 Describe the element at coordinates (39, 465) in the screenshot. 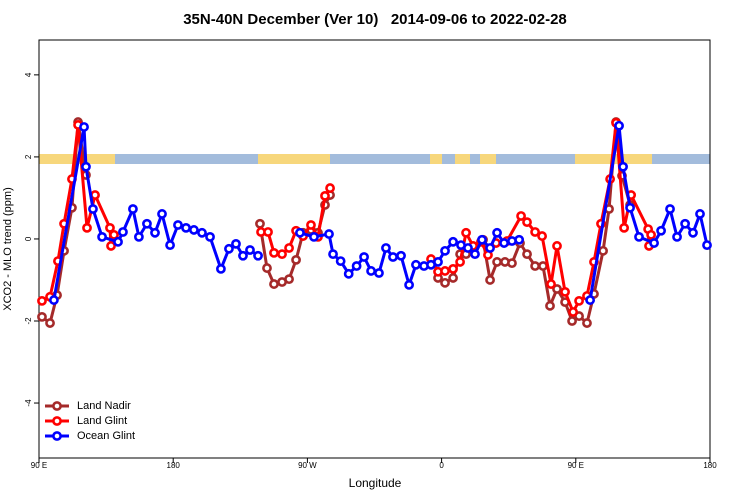

I see `x-tick-label: 90 E` at that location.